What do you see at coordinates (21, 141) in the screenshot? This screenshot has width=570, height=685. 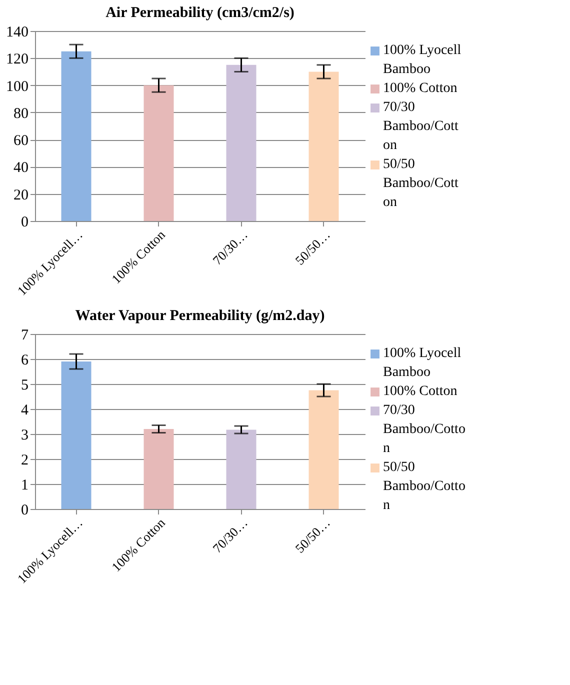 I see `y-tick-label: 60` at bounding box center [21, 141].